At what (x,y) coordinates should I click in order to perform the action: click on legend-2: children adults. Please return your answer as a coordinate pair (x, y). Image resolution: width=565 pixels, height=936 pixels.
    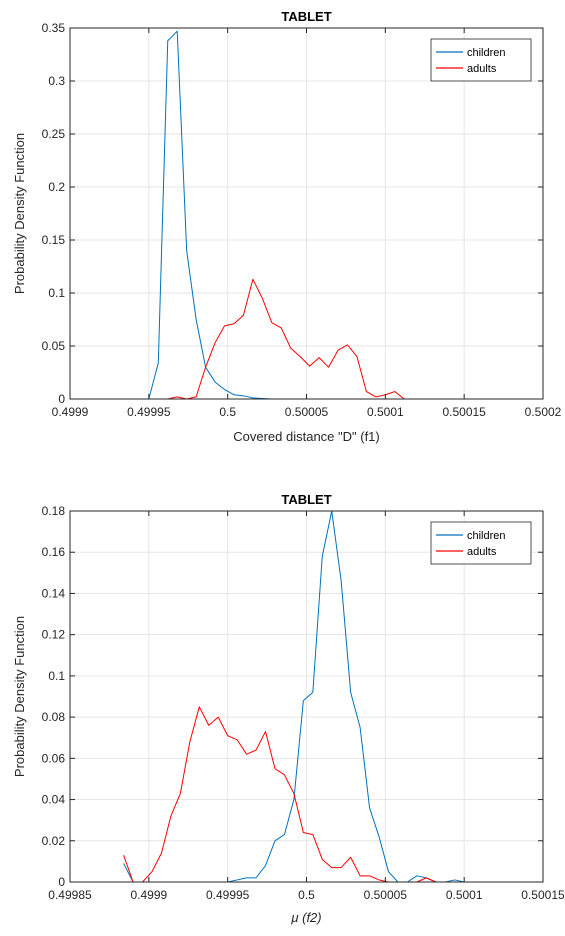
    Looking at the image, I should click on (481, 543).